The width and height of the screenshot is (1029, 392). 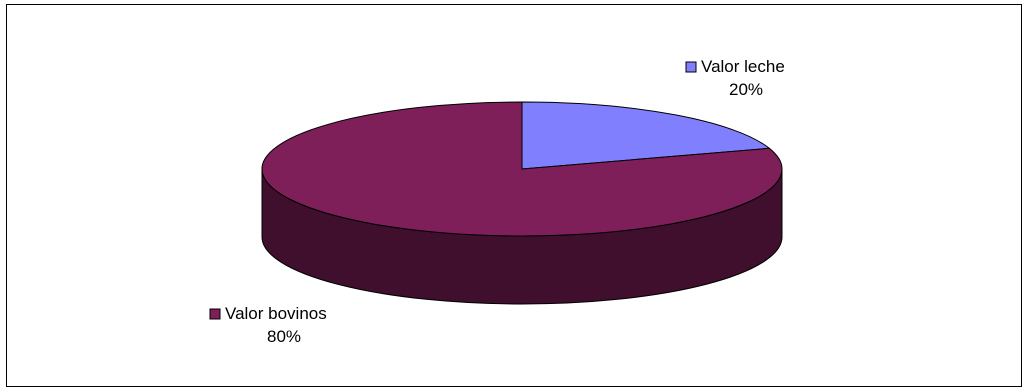 What do you see at coordinates (268, 325) in the screenshot?
I see `slice-label-valor-bovinos: Valor bovinos 80%` at bounding box center [268, 325].